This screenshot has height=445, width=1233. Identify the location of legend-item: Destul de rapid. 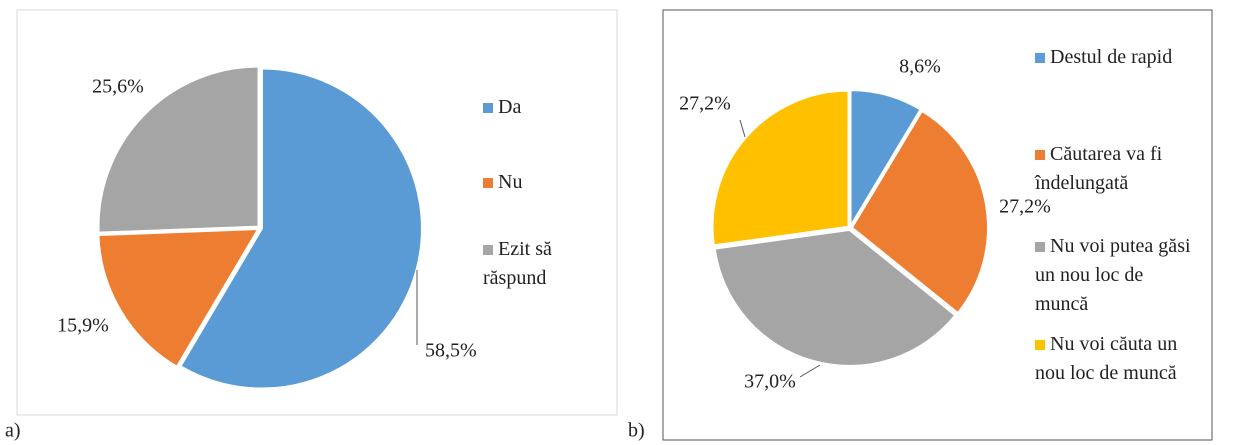
(1117, 57).